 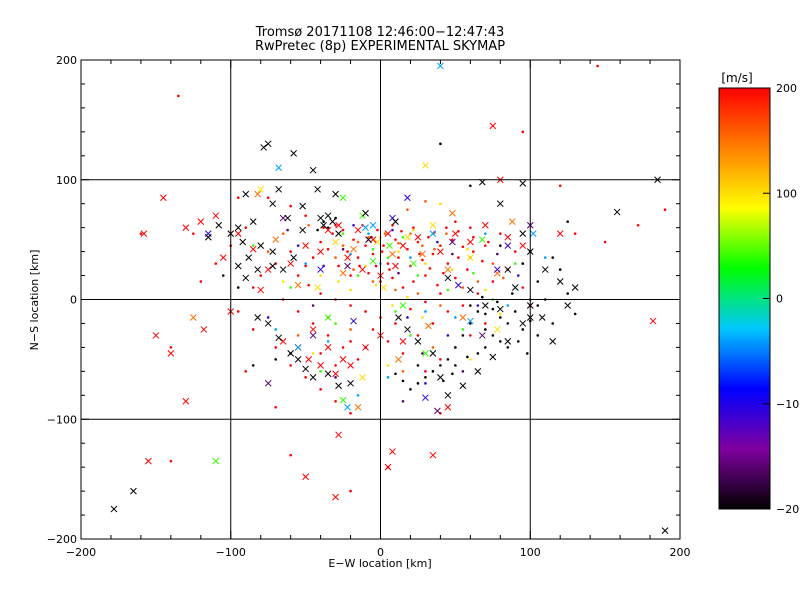 I want to click on y-axis-label: N−S location [km], so click(x=34, y=300).